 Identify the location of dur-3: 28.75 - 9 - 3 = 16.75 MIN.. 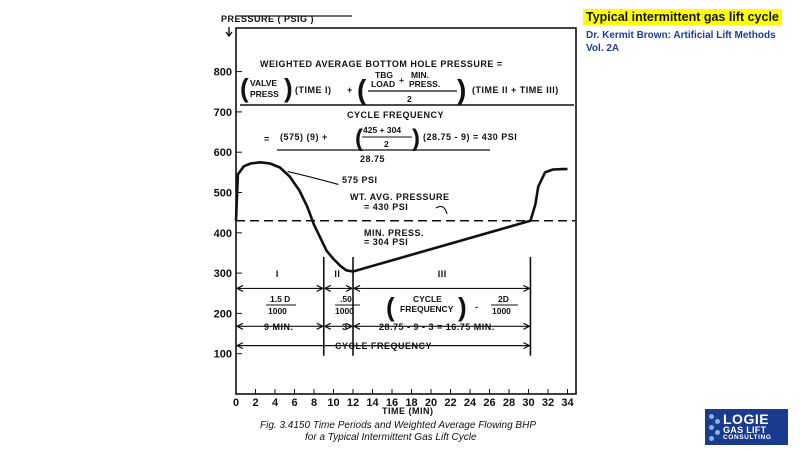
(437, 327).